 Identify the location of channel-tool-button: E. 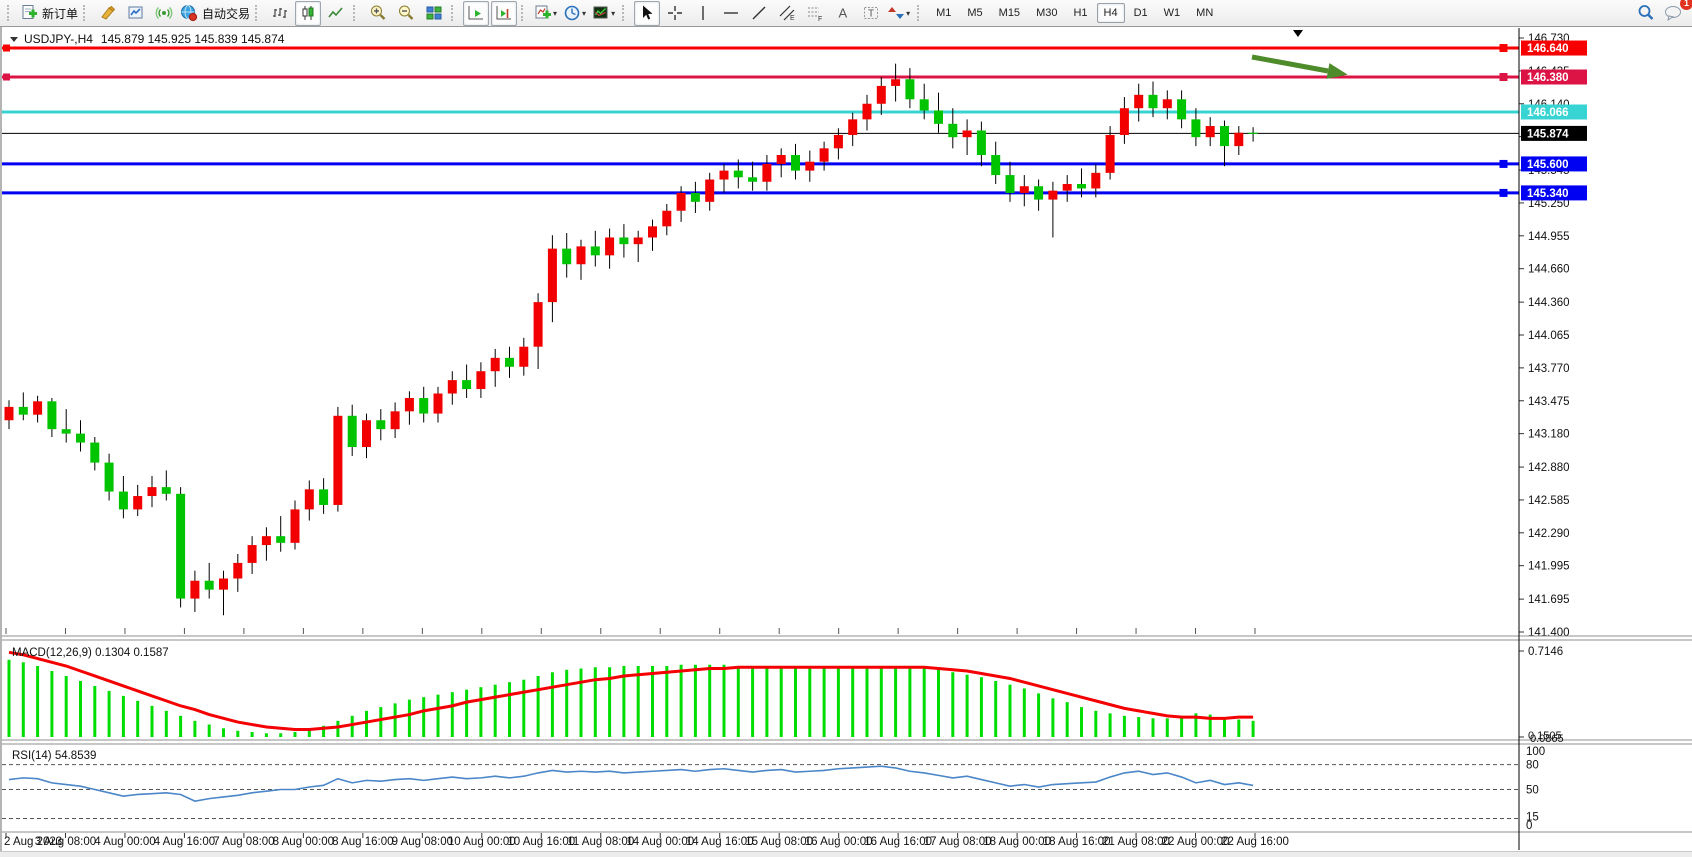
(787, 13).